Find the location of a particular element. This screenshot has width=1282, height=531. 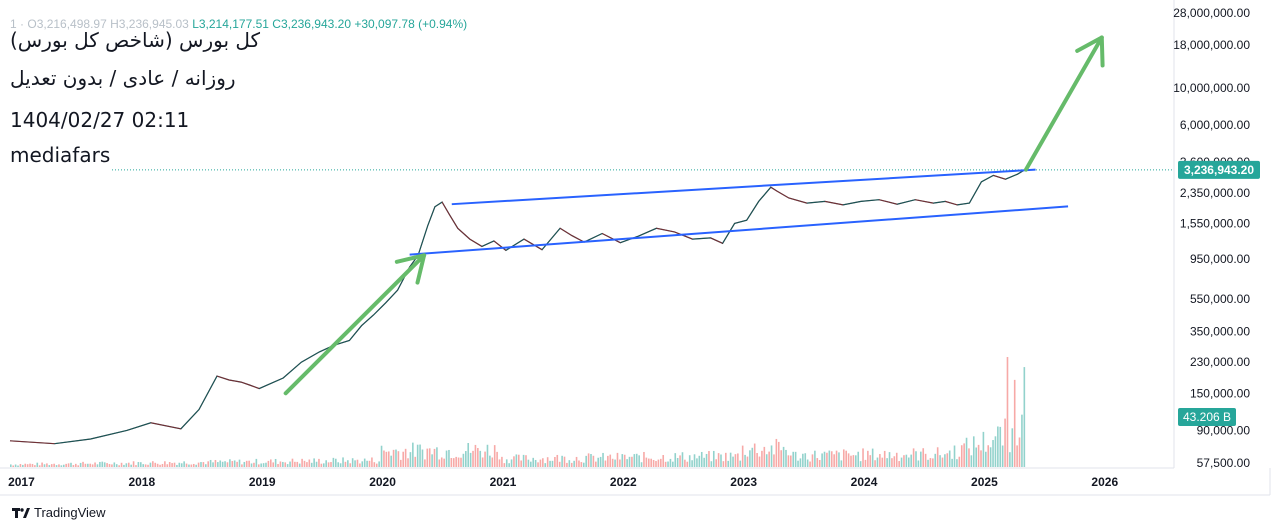

arrow-2-head is located at coordinates (1090, 51).